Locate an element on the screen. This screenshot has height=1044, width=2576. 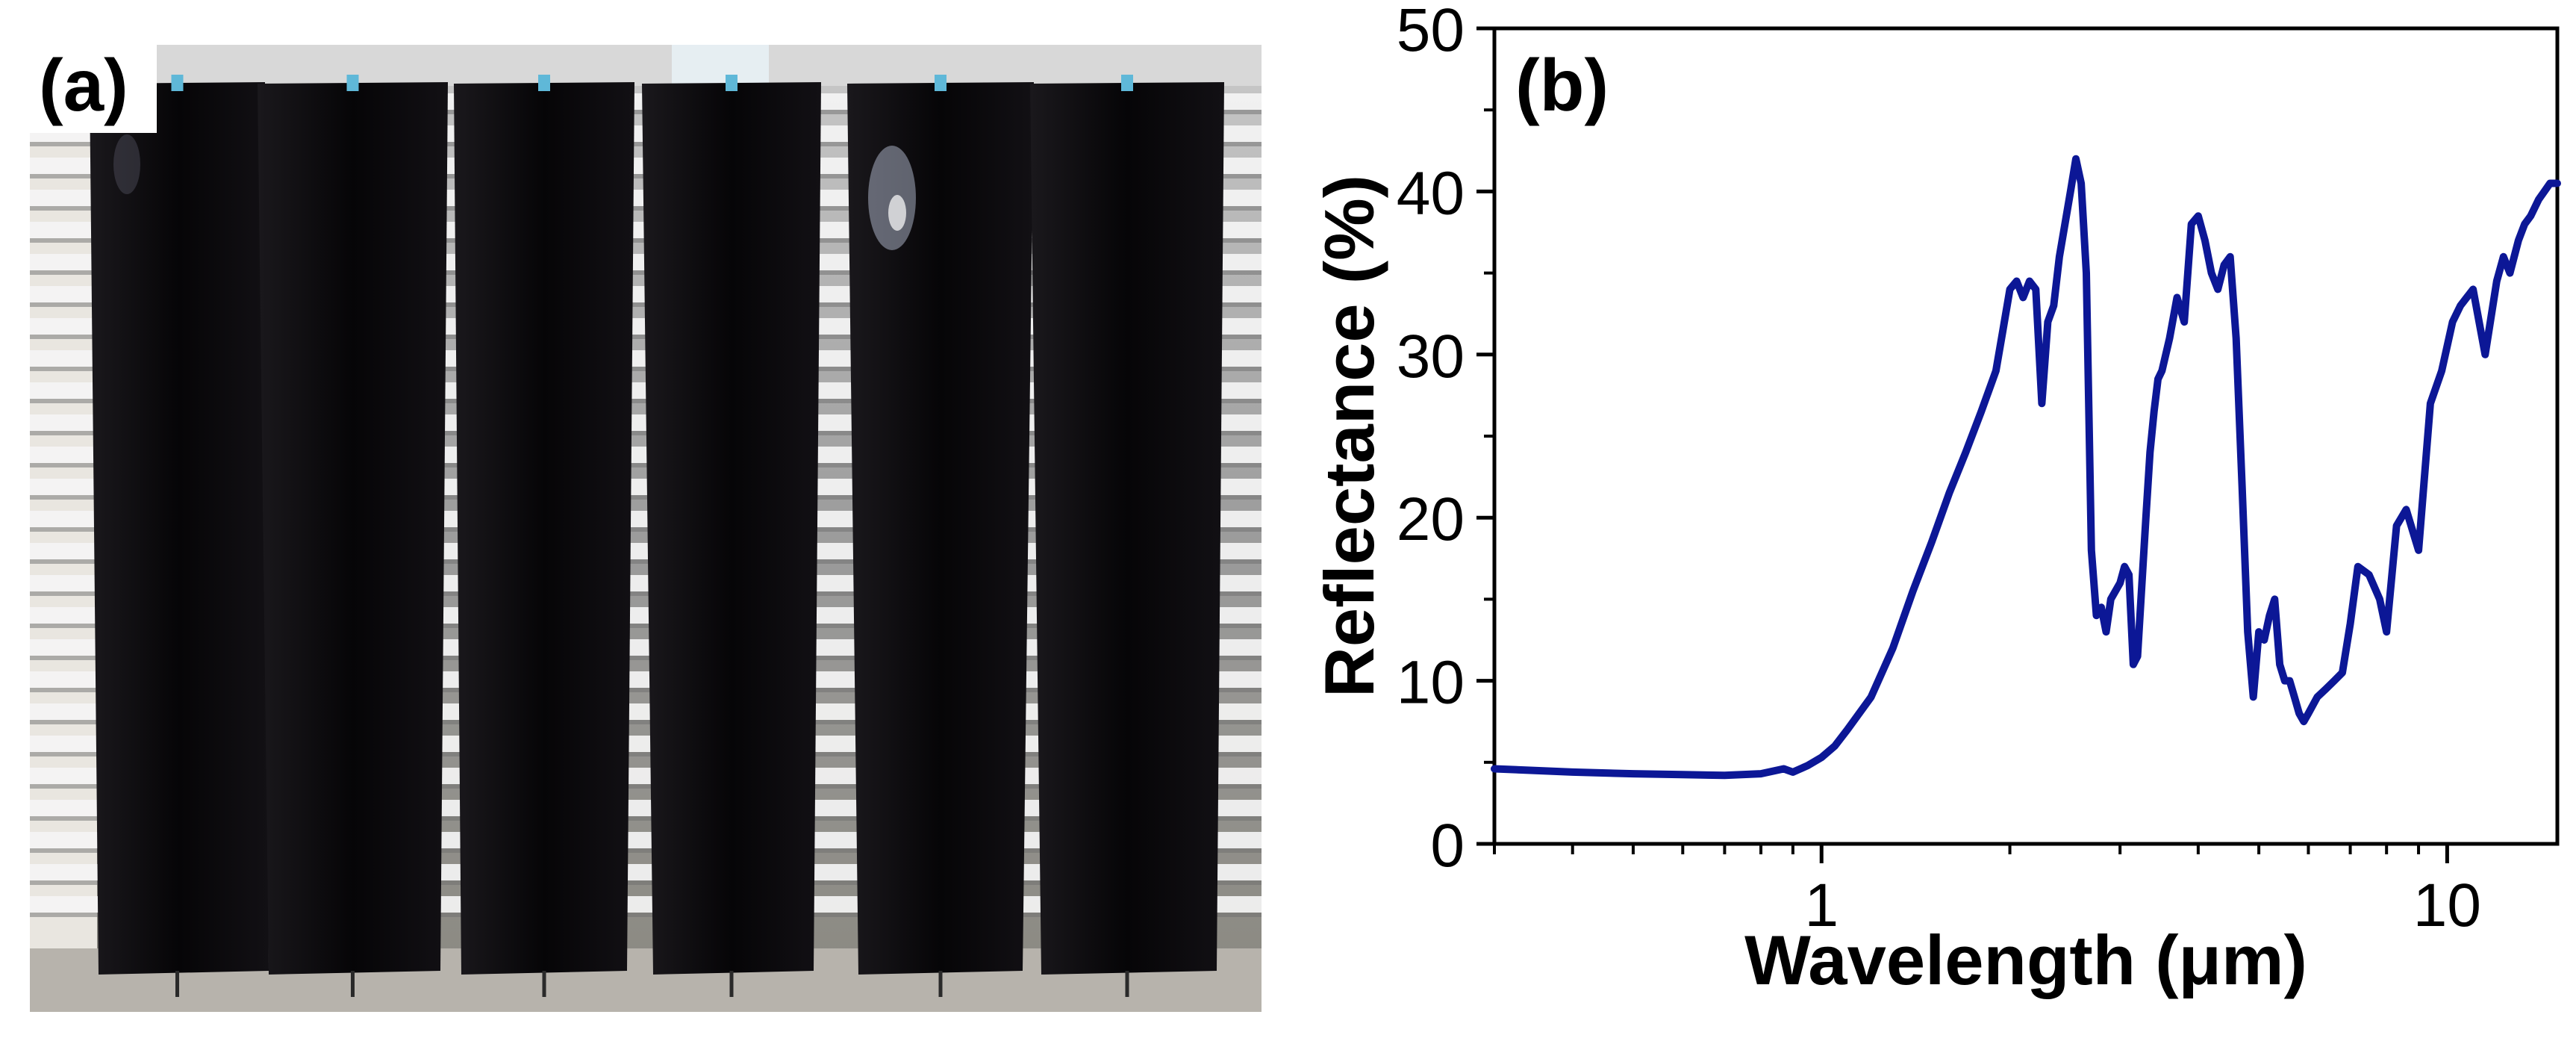
sheet-reflection-highlight is located at coordinates (897, 213).